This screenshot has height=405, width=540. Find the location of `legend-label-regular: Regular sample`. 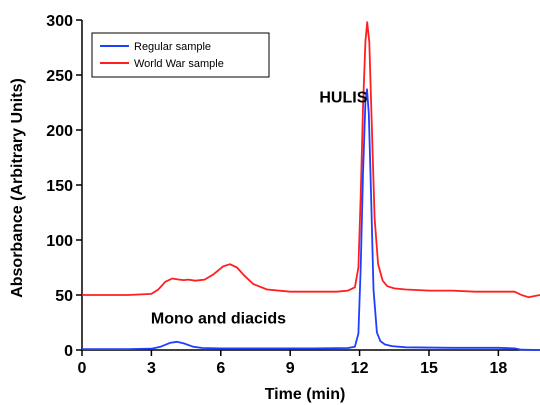

legend-label-regular: Regular sample is located at coordinates (172, 47).